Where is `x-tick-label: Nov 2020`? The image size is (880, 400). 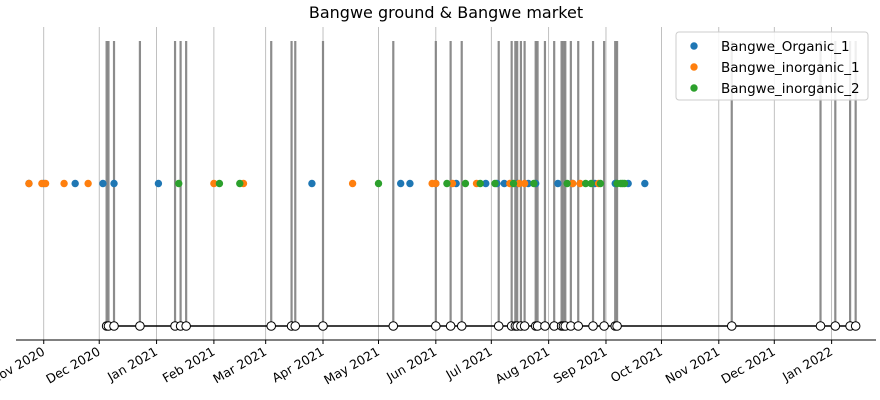 x-tick-label: Nov 2020 is located at coordinates (23, 365).